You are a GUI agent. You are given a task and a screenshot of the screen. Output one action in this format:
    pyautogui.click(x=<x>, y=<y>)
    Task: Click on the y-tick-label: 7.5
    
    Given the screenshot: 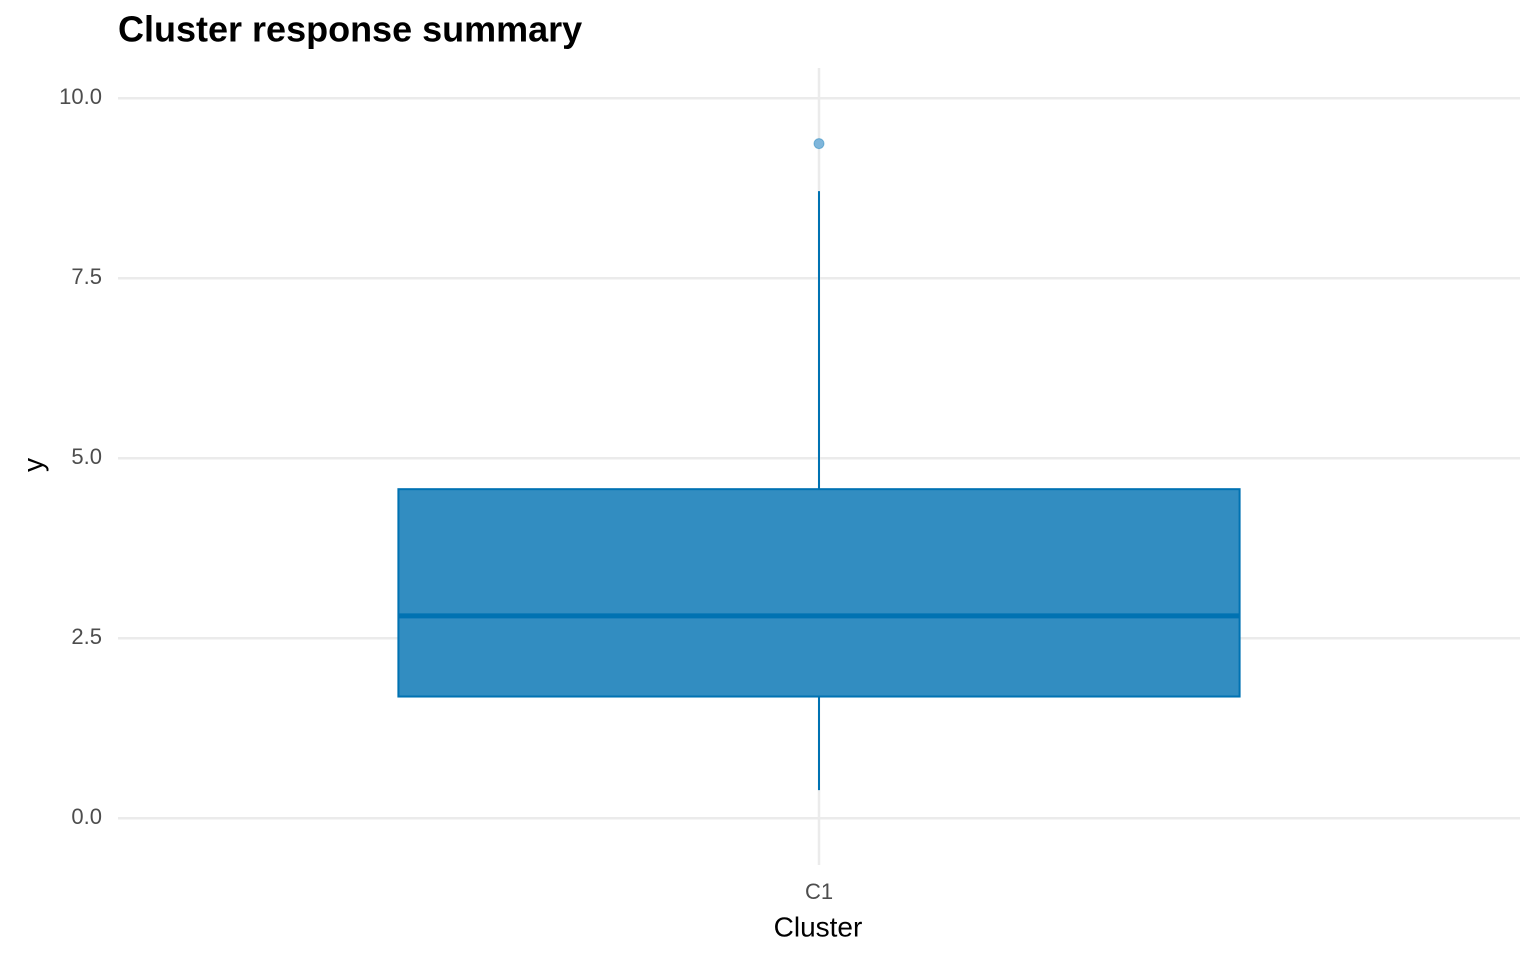 What is the action you would take?
    pyautogui.click(x=86, y=276)
    